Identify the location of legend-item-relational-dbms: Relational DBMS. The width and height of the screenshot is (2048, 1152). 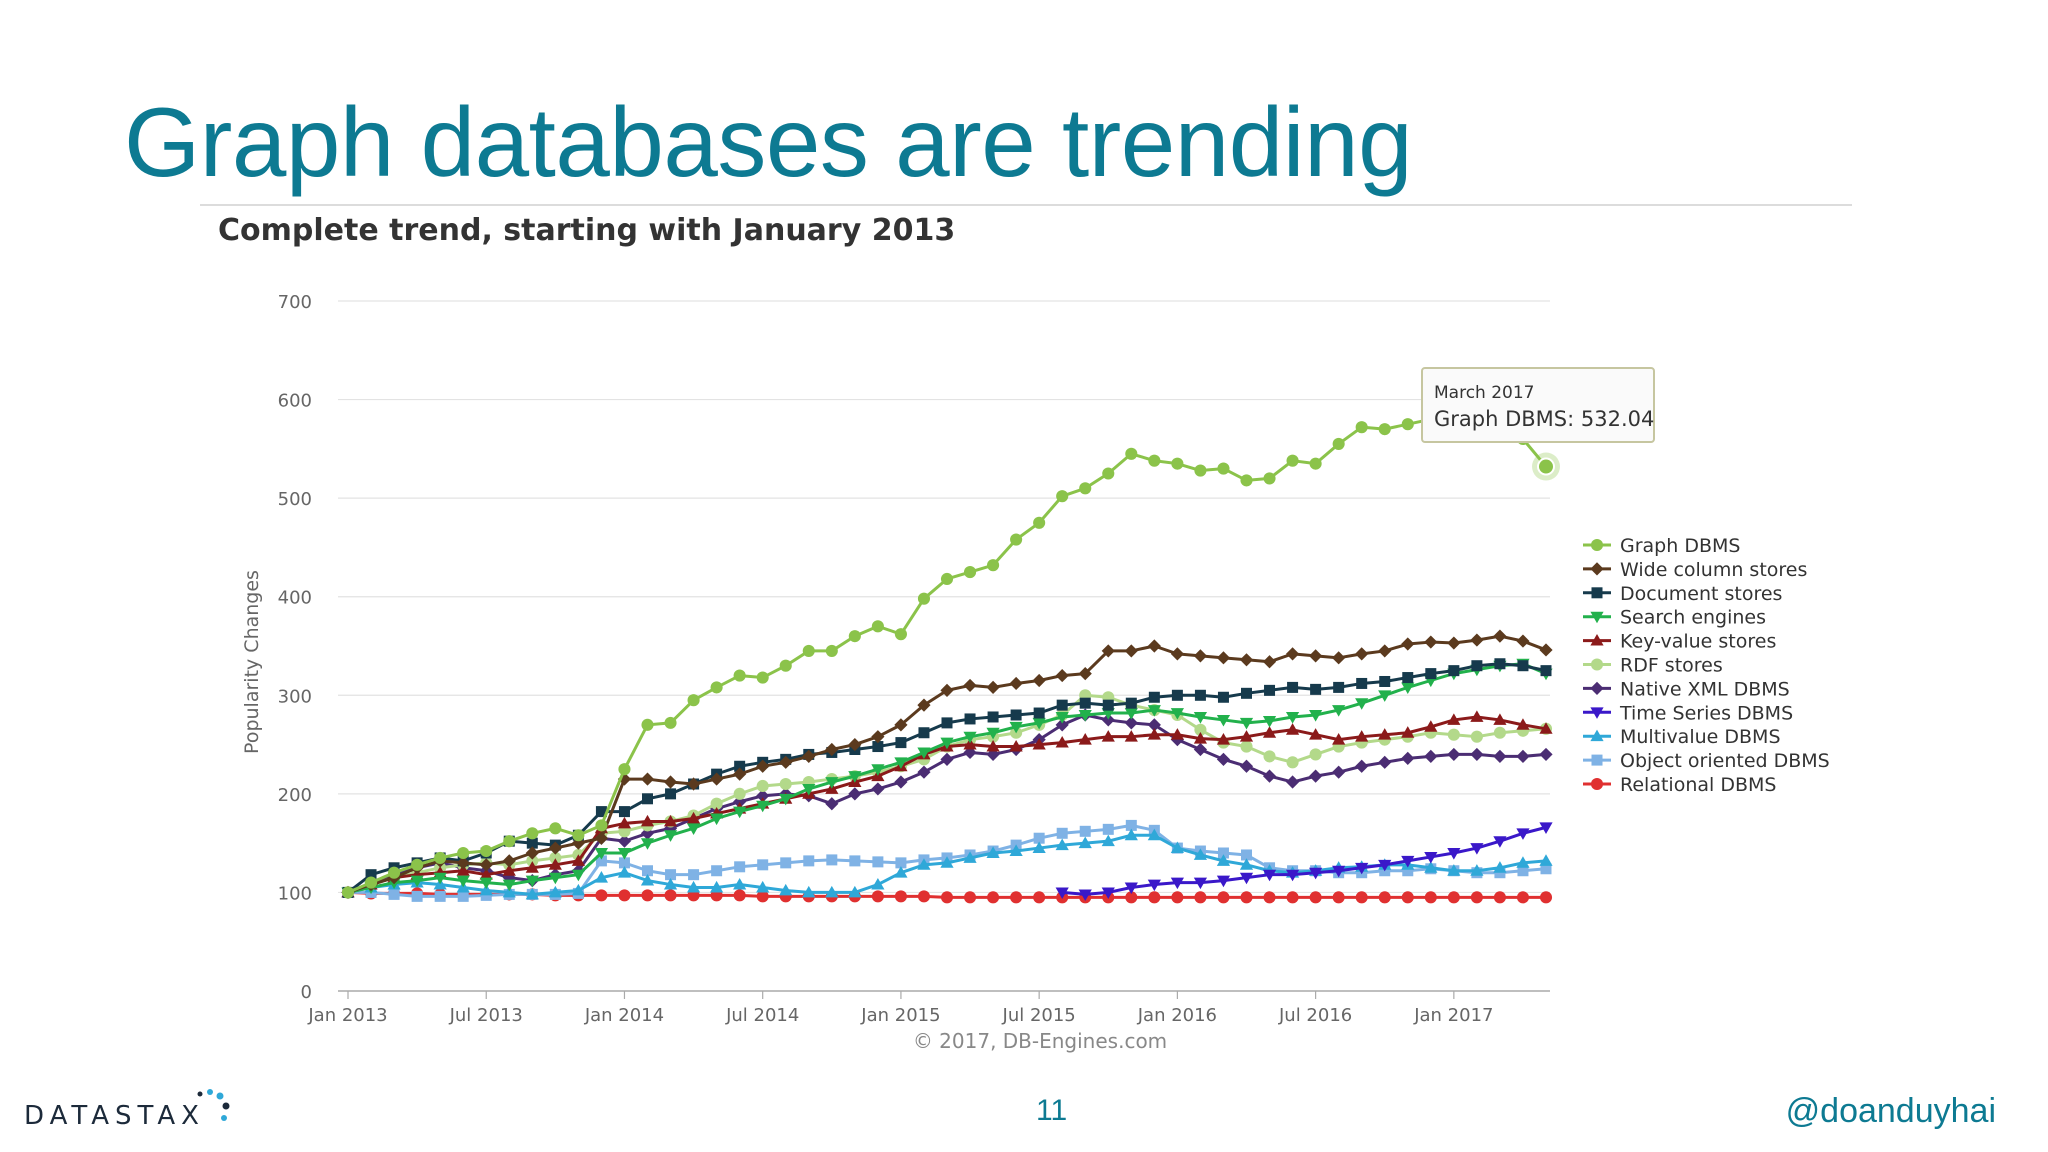
(1679, 785).